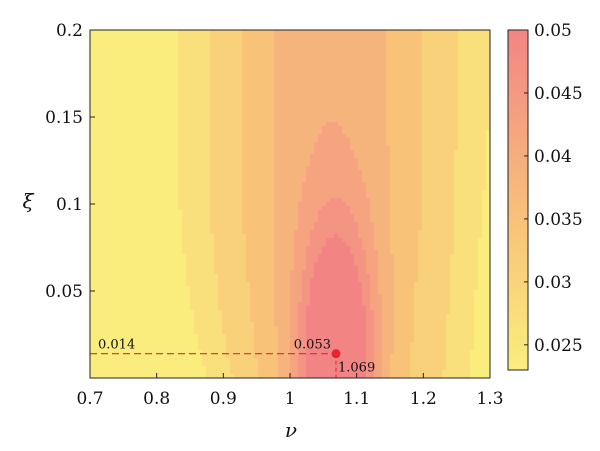 This screenshot has height=451, width=600. What do you see at coordinates (423, 399) in the screenshot?
I see `x-tick-label: 1.2` at bounding box center [423, 399].